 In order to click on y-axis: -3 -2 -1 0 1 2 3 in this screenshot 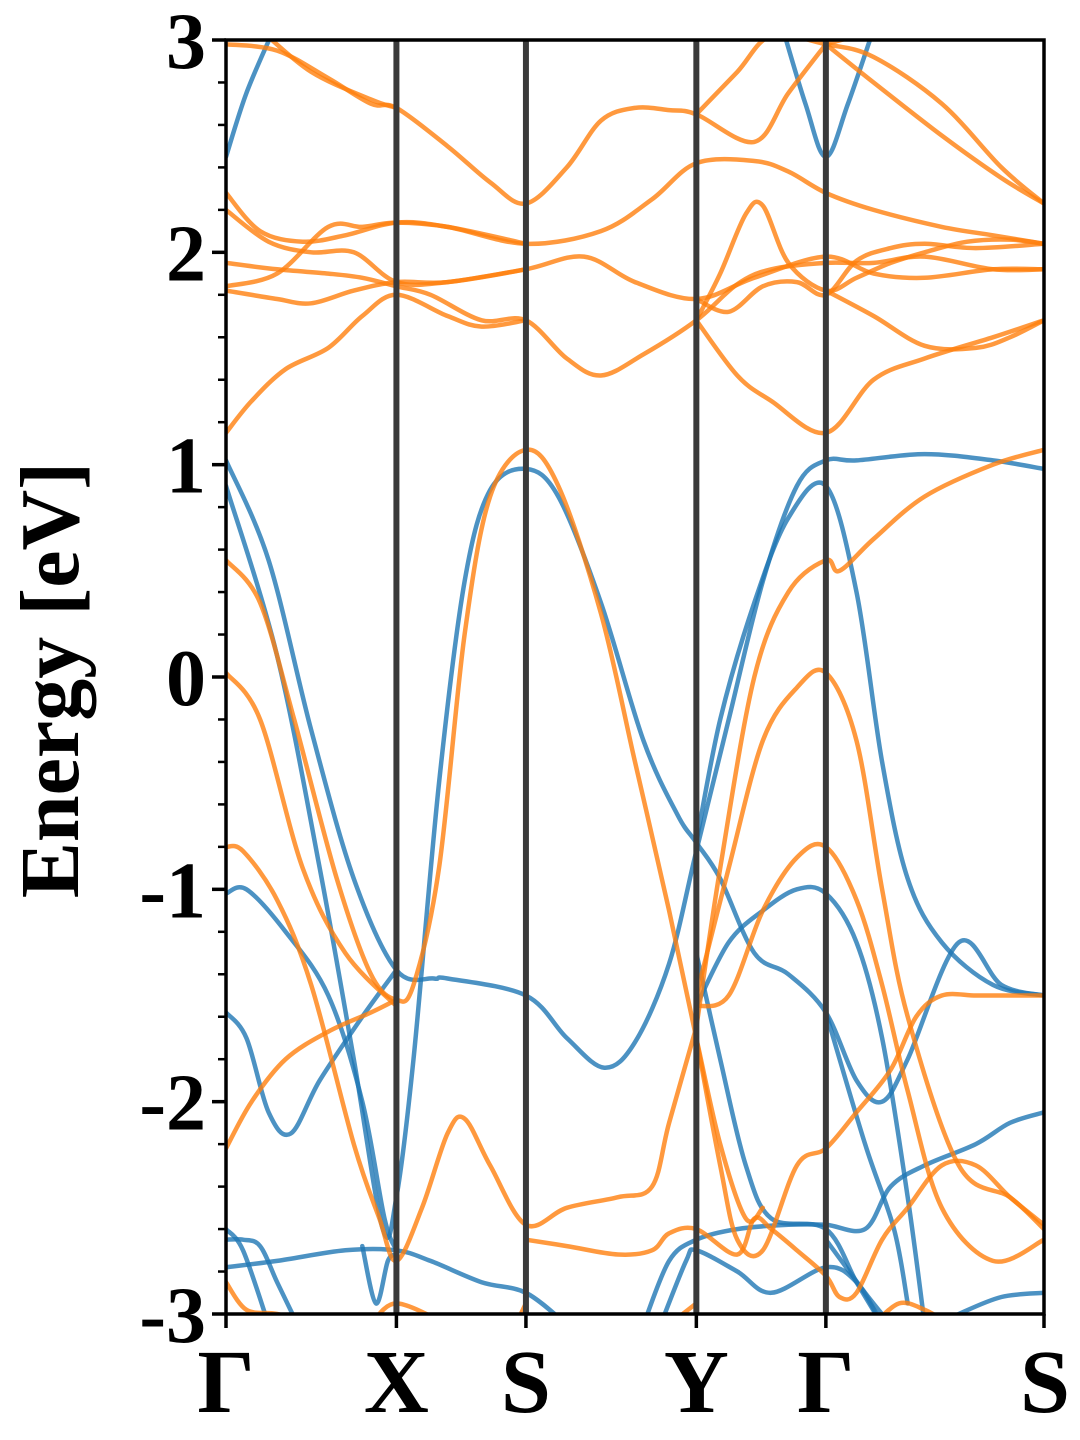, I will do `click(182, 680)`.